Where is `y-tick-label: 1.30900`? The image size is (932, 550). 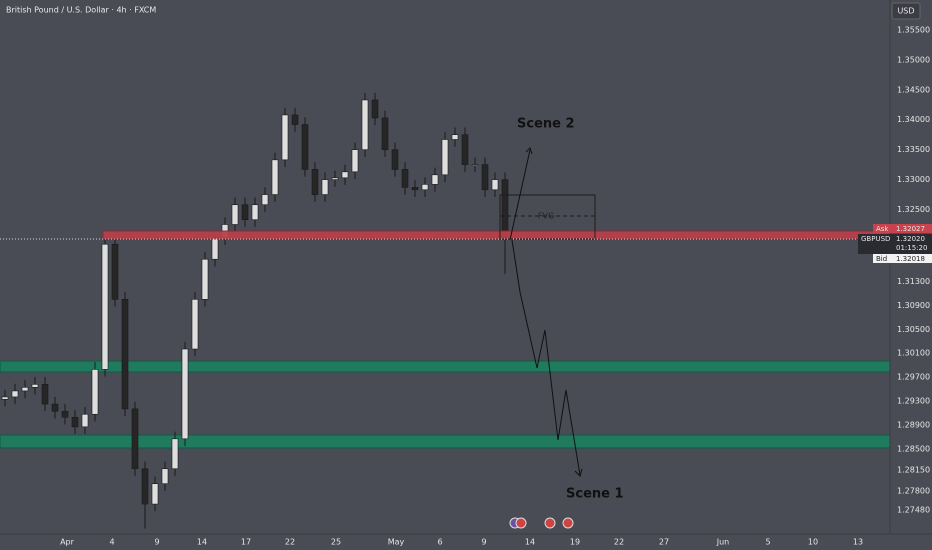
y-tick-label: 1.30900 is located at coordinates (913, 305).